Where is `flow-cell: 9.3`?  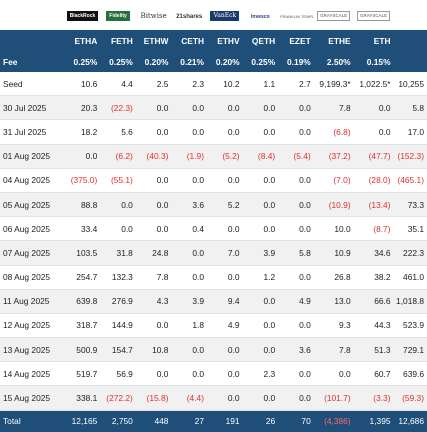 flow-cell: 9.3 is located at coordinates (333, 326).